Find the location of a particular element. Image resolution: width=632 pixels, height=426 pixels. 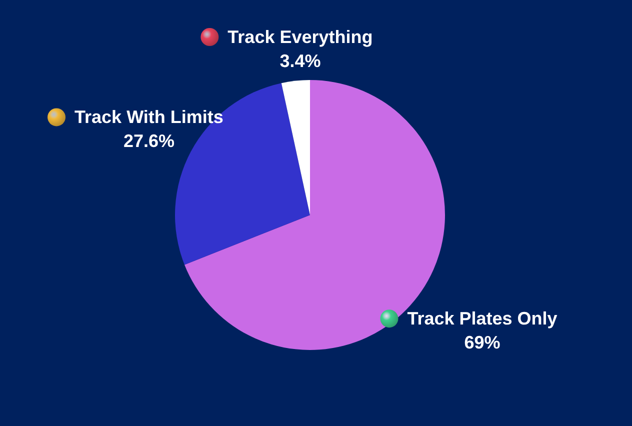

legend-label: Track Plates Only is located at coordinates (482, 318).